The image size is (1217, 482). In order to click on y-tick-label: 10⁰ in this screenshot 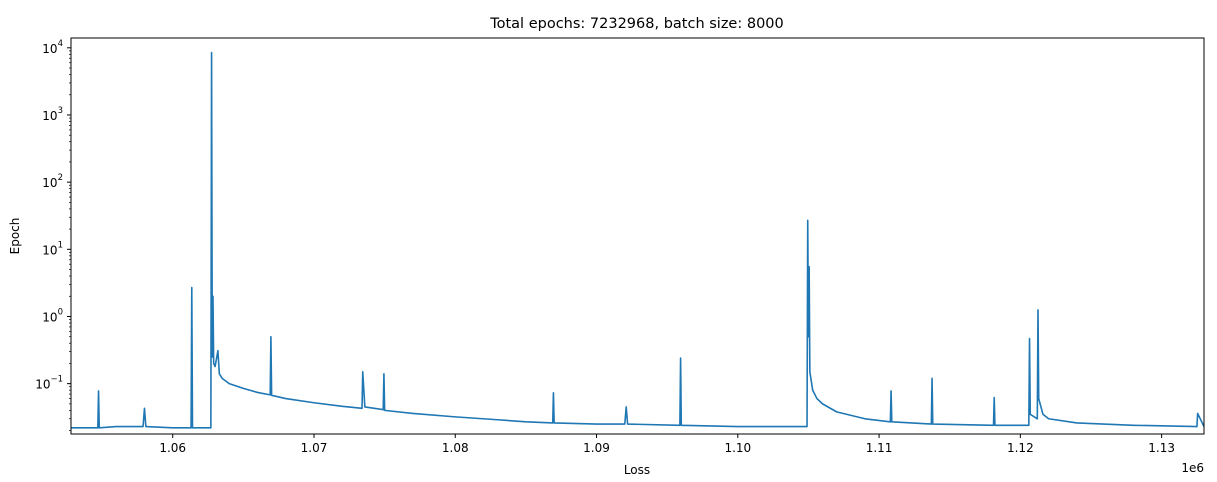, I will do `click(52, 315)`.